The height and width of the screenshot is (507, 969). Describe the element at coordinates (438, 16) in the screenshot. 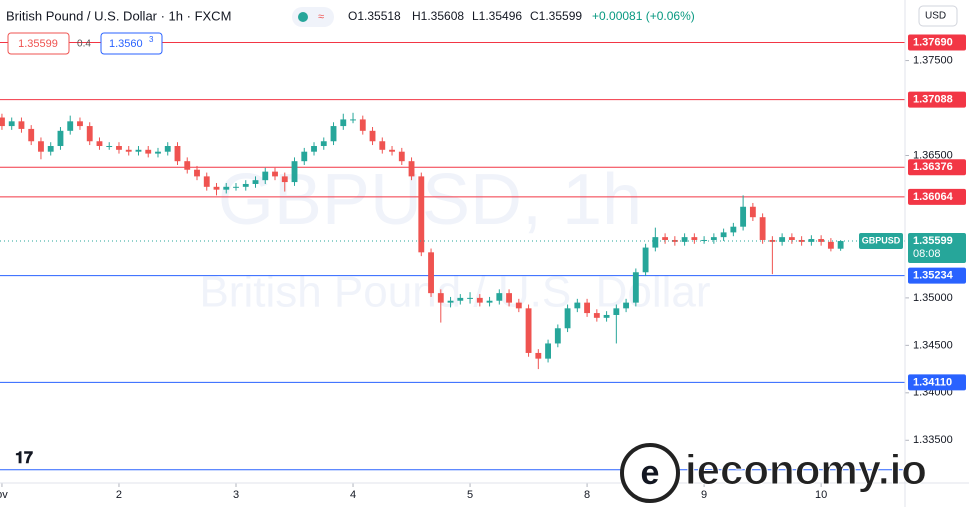

I see `ohlc-high: H1.35608` at that location.